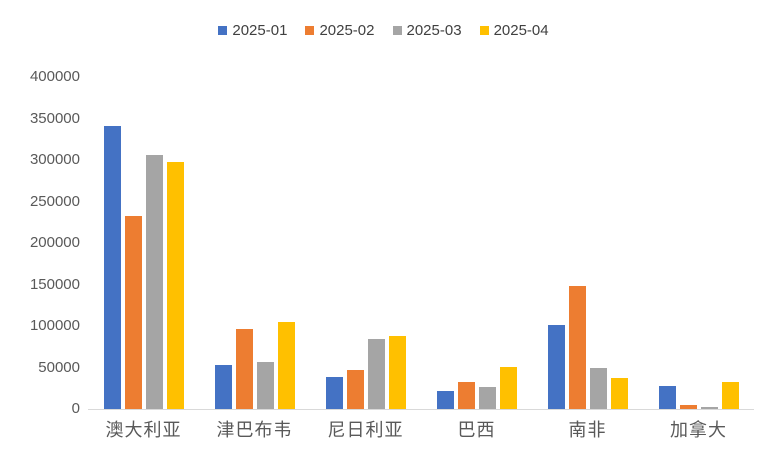 This screenshot has width=767, height=458. What do you see at coordinates (698, 430) in the screenshot?
I see `x-category-label: 加拿大` at bounding box center [698, 430].